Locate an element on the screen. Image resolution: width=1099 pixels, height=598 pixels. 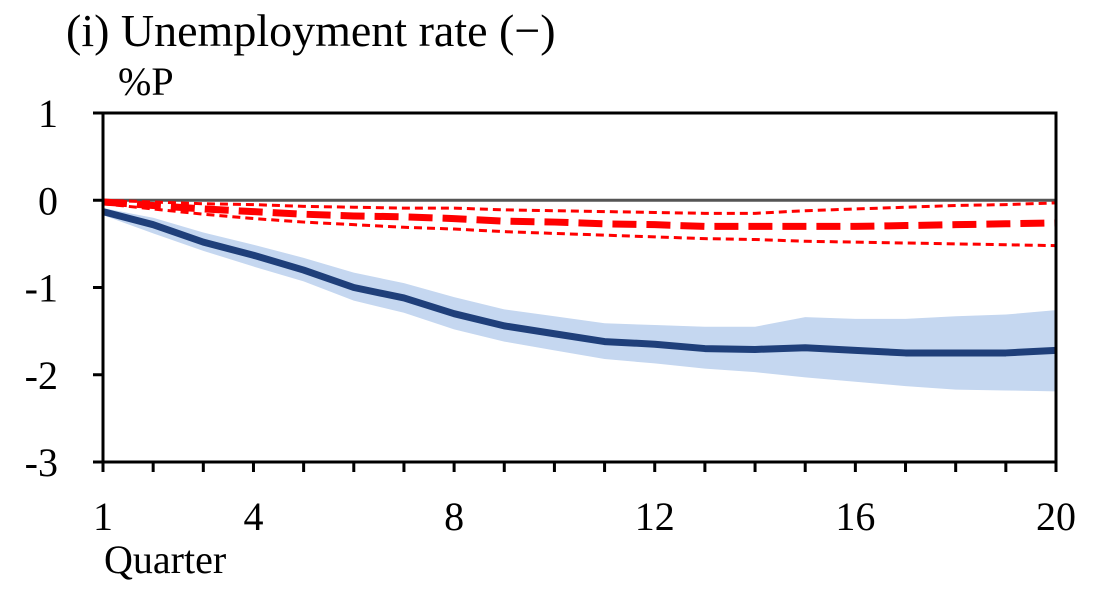
y-tick-label: -1 is located at coordinates (41, 288).